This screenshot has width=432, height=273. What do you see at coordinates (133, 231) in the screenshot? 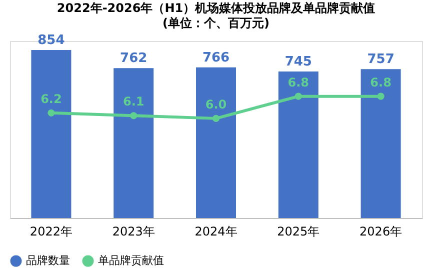
I see `x-tick-label: 2023年` at bounding box center [133, 231].